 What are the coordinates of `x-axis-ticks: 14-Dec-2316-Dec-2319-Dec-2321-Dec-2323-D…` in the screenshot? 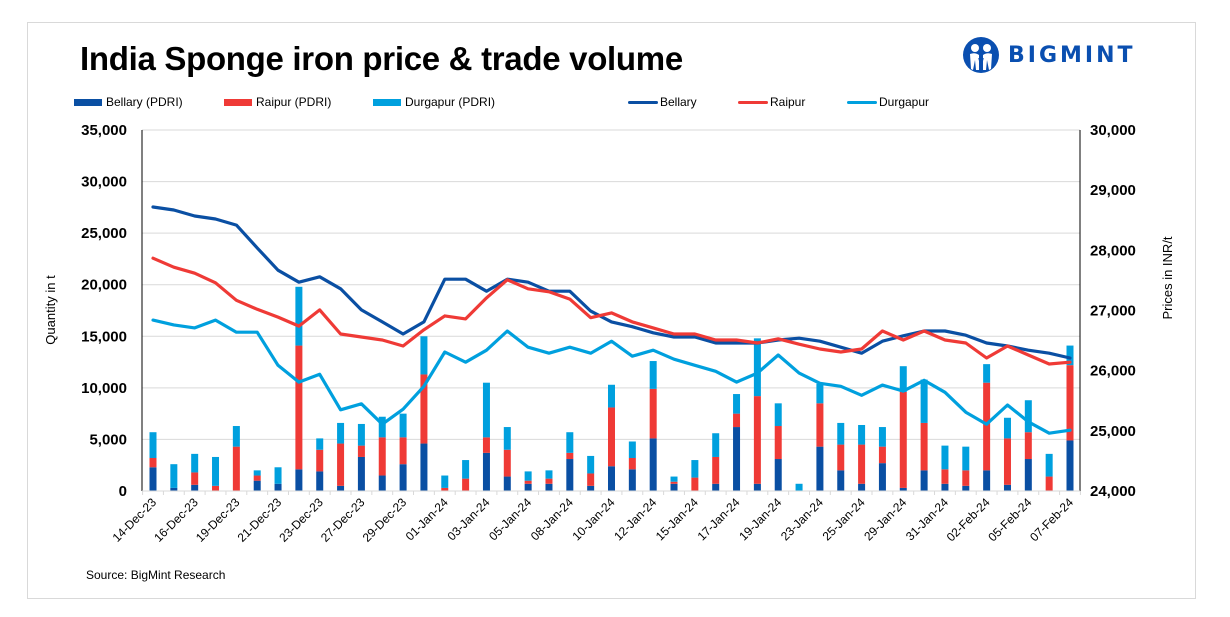 It's located at (593, 520).